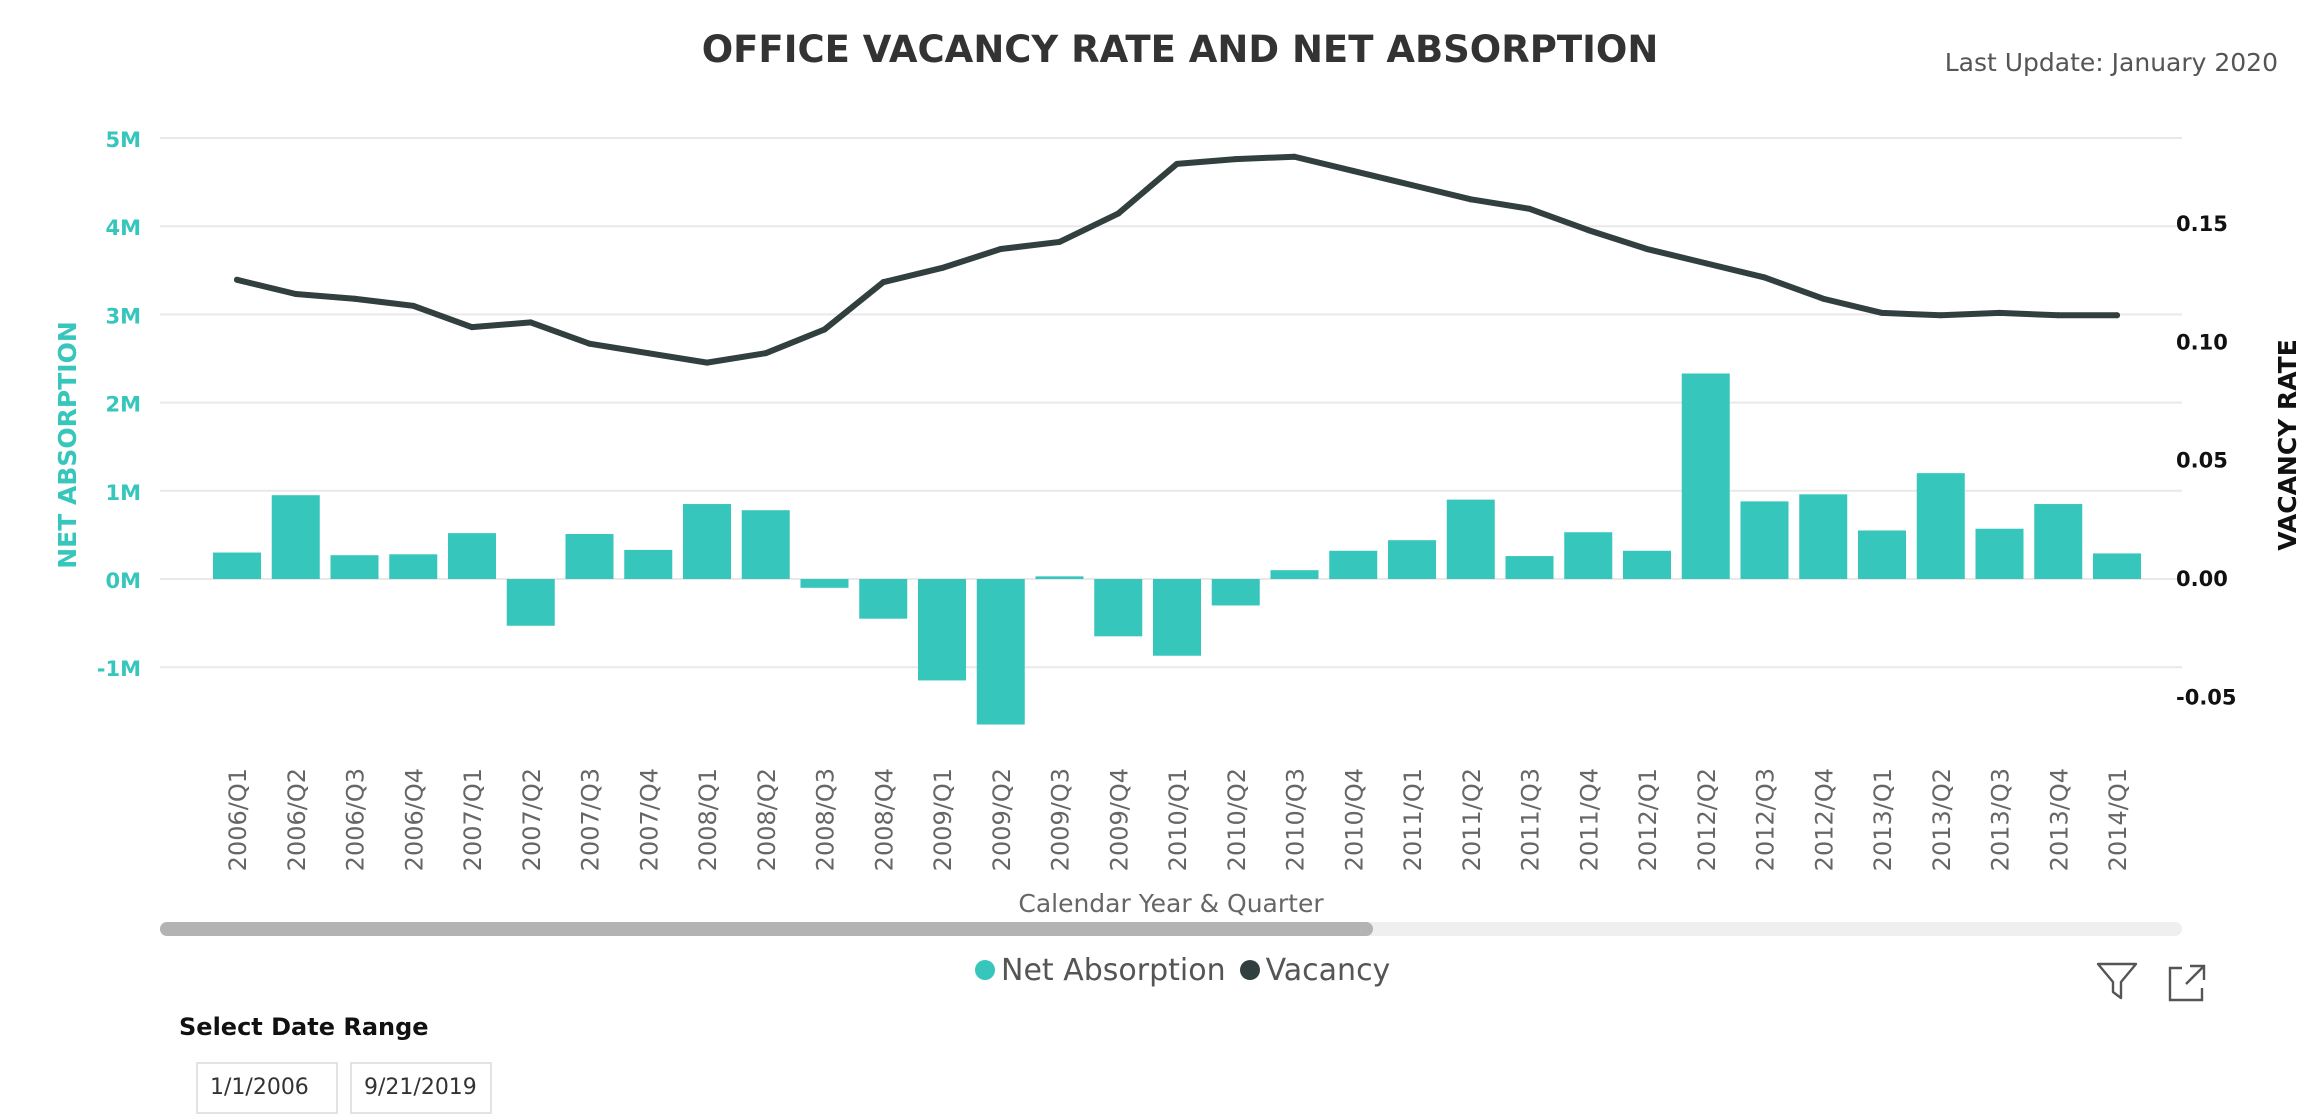 The image size is (2318, 1118). What do you see at coordinates (1059, 577) in the screenshot?
I see `bar-net-absorption-2009-q3` at bounding box center [1059, 577].